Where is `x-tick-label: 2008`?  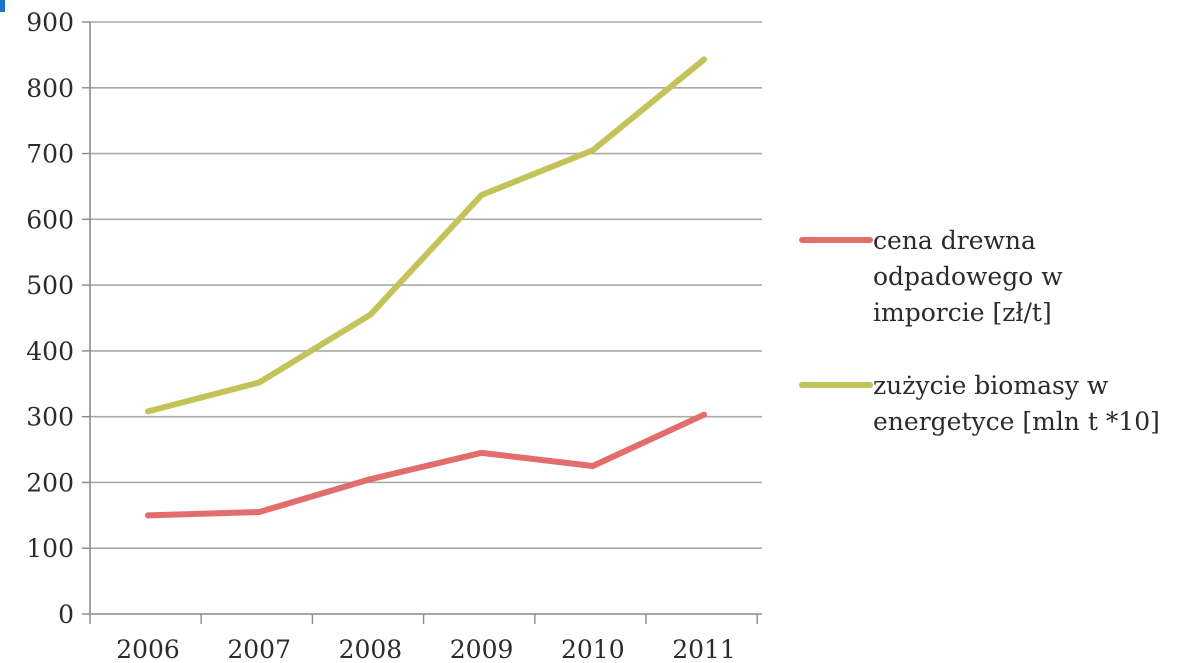
x-tick-label: 2008 is located at coordinates (371, 649).